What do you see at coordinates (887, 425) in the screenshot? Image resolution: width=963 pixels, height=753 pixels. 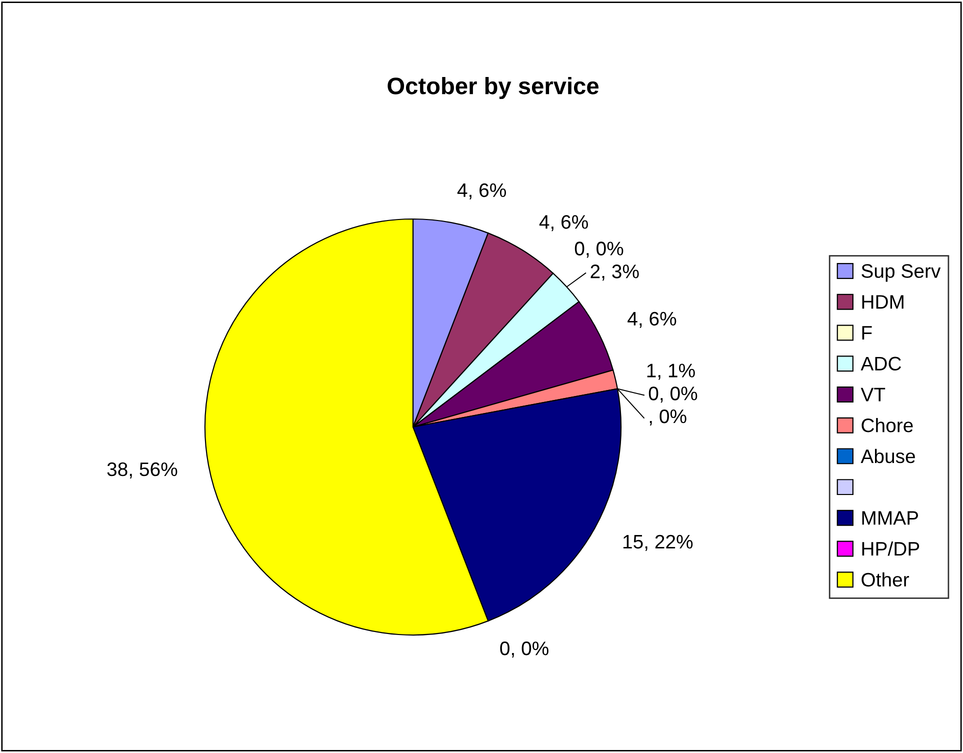 I see `legend-label: Chore` at bounding box center [887, 425].